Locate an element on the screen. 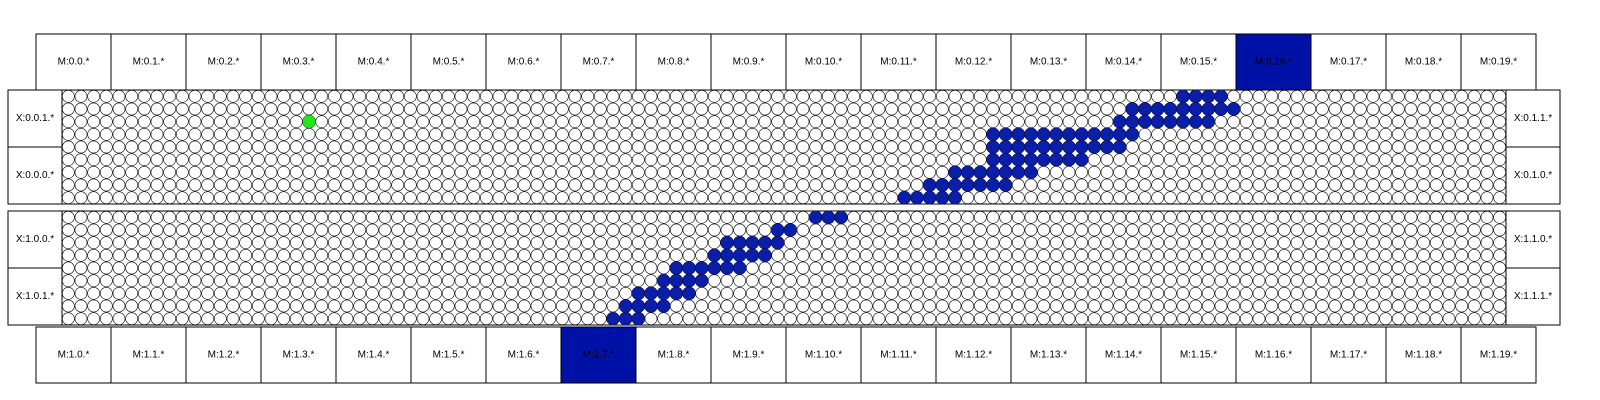 This screenshot has width=1600, height=400. bottom-module-label: M:1.11.* is located at coordinates (898, 355).